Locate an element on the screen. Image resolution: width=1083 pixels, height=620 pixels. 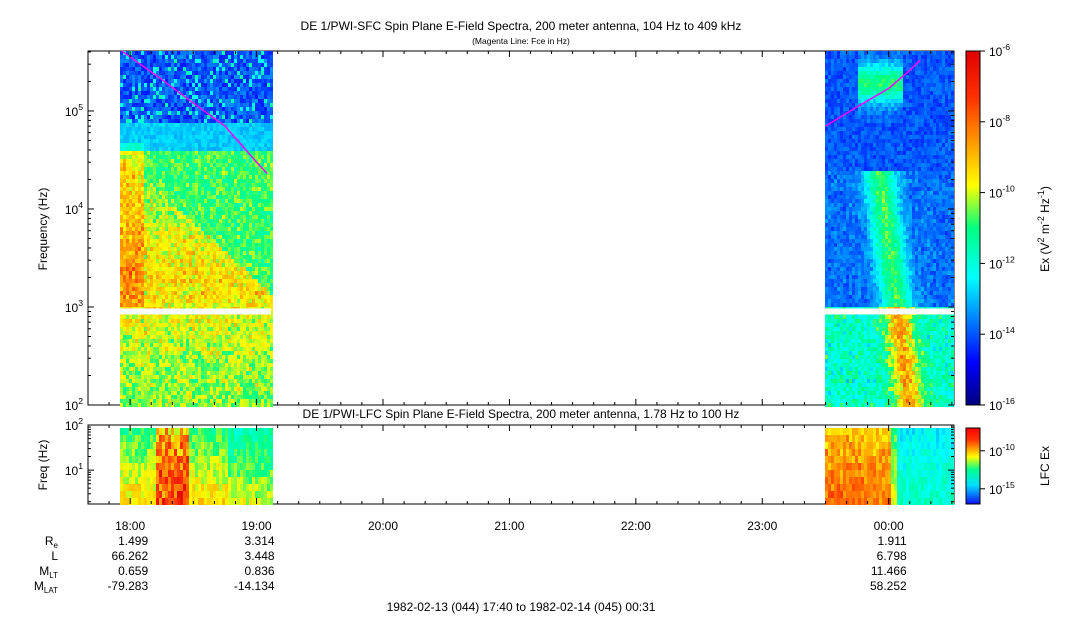
lfc-data-layer is located at coordinates (537, 466).